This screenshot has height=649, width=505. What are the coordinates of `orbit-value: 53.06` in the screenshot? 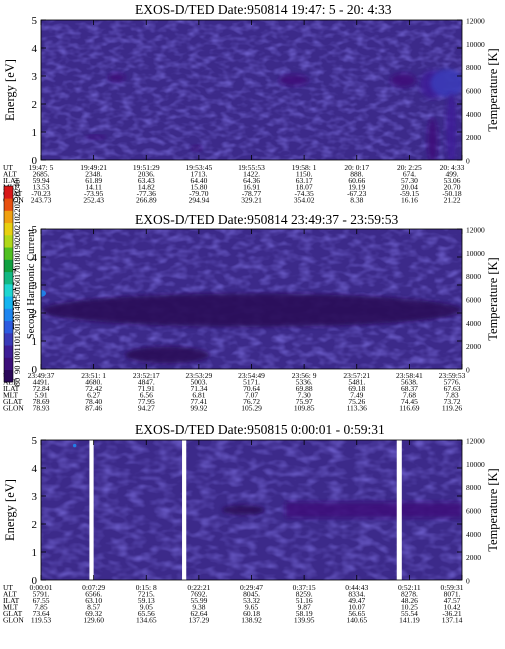 It's located at (452, 180).